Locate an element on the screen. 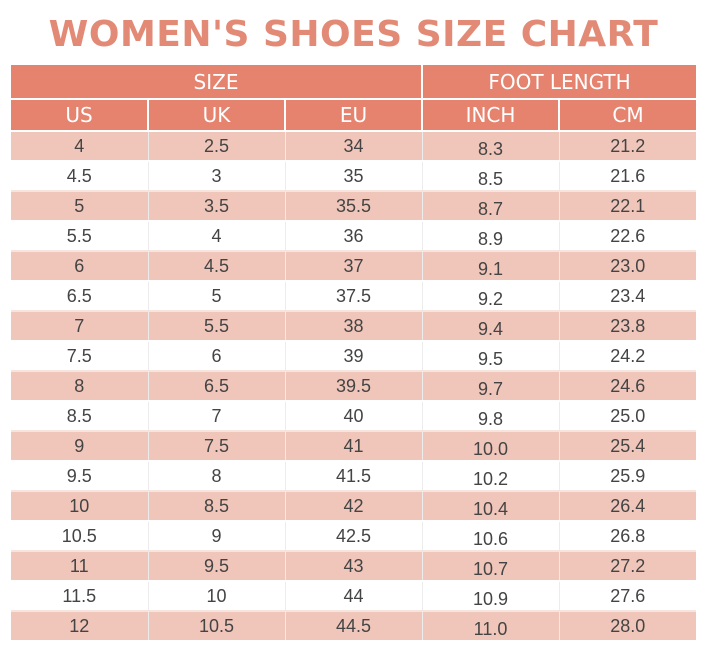  table-row: 9.5 8 41.5 10.2 25.9 is located at coordinates (353, 476).